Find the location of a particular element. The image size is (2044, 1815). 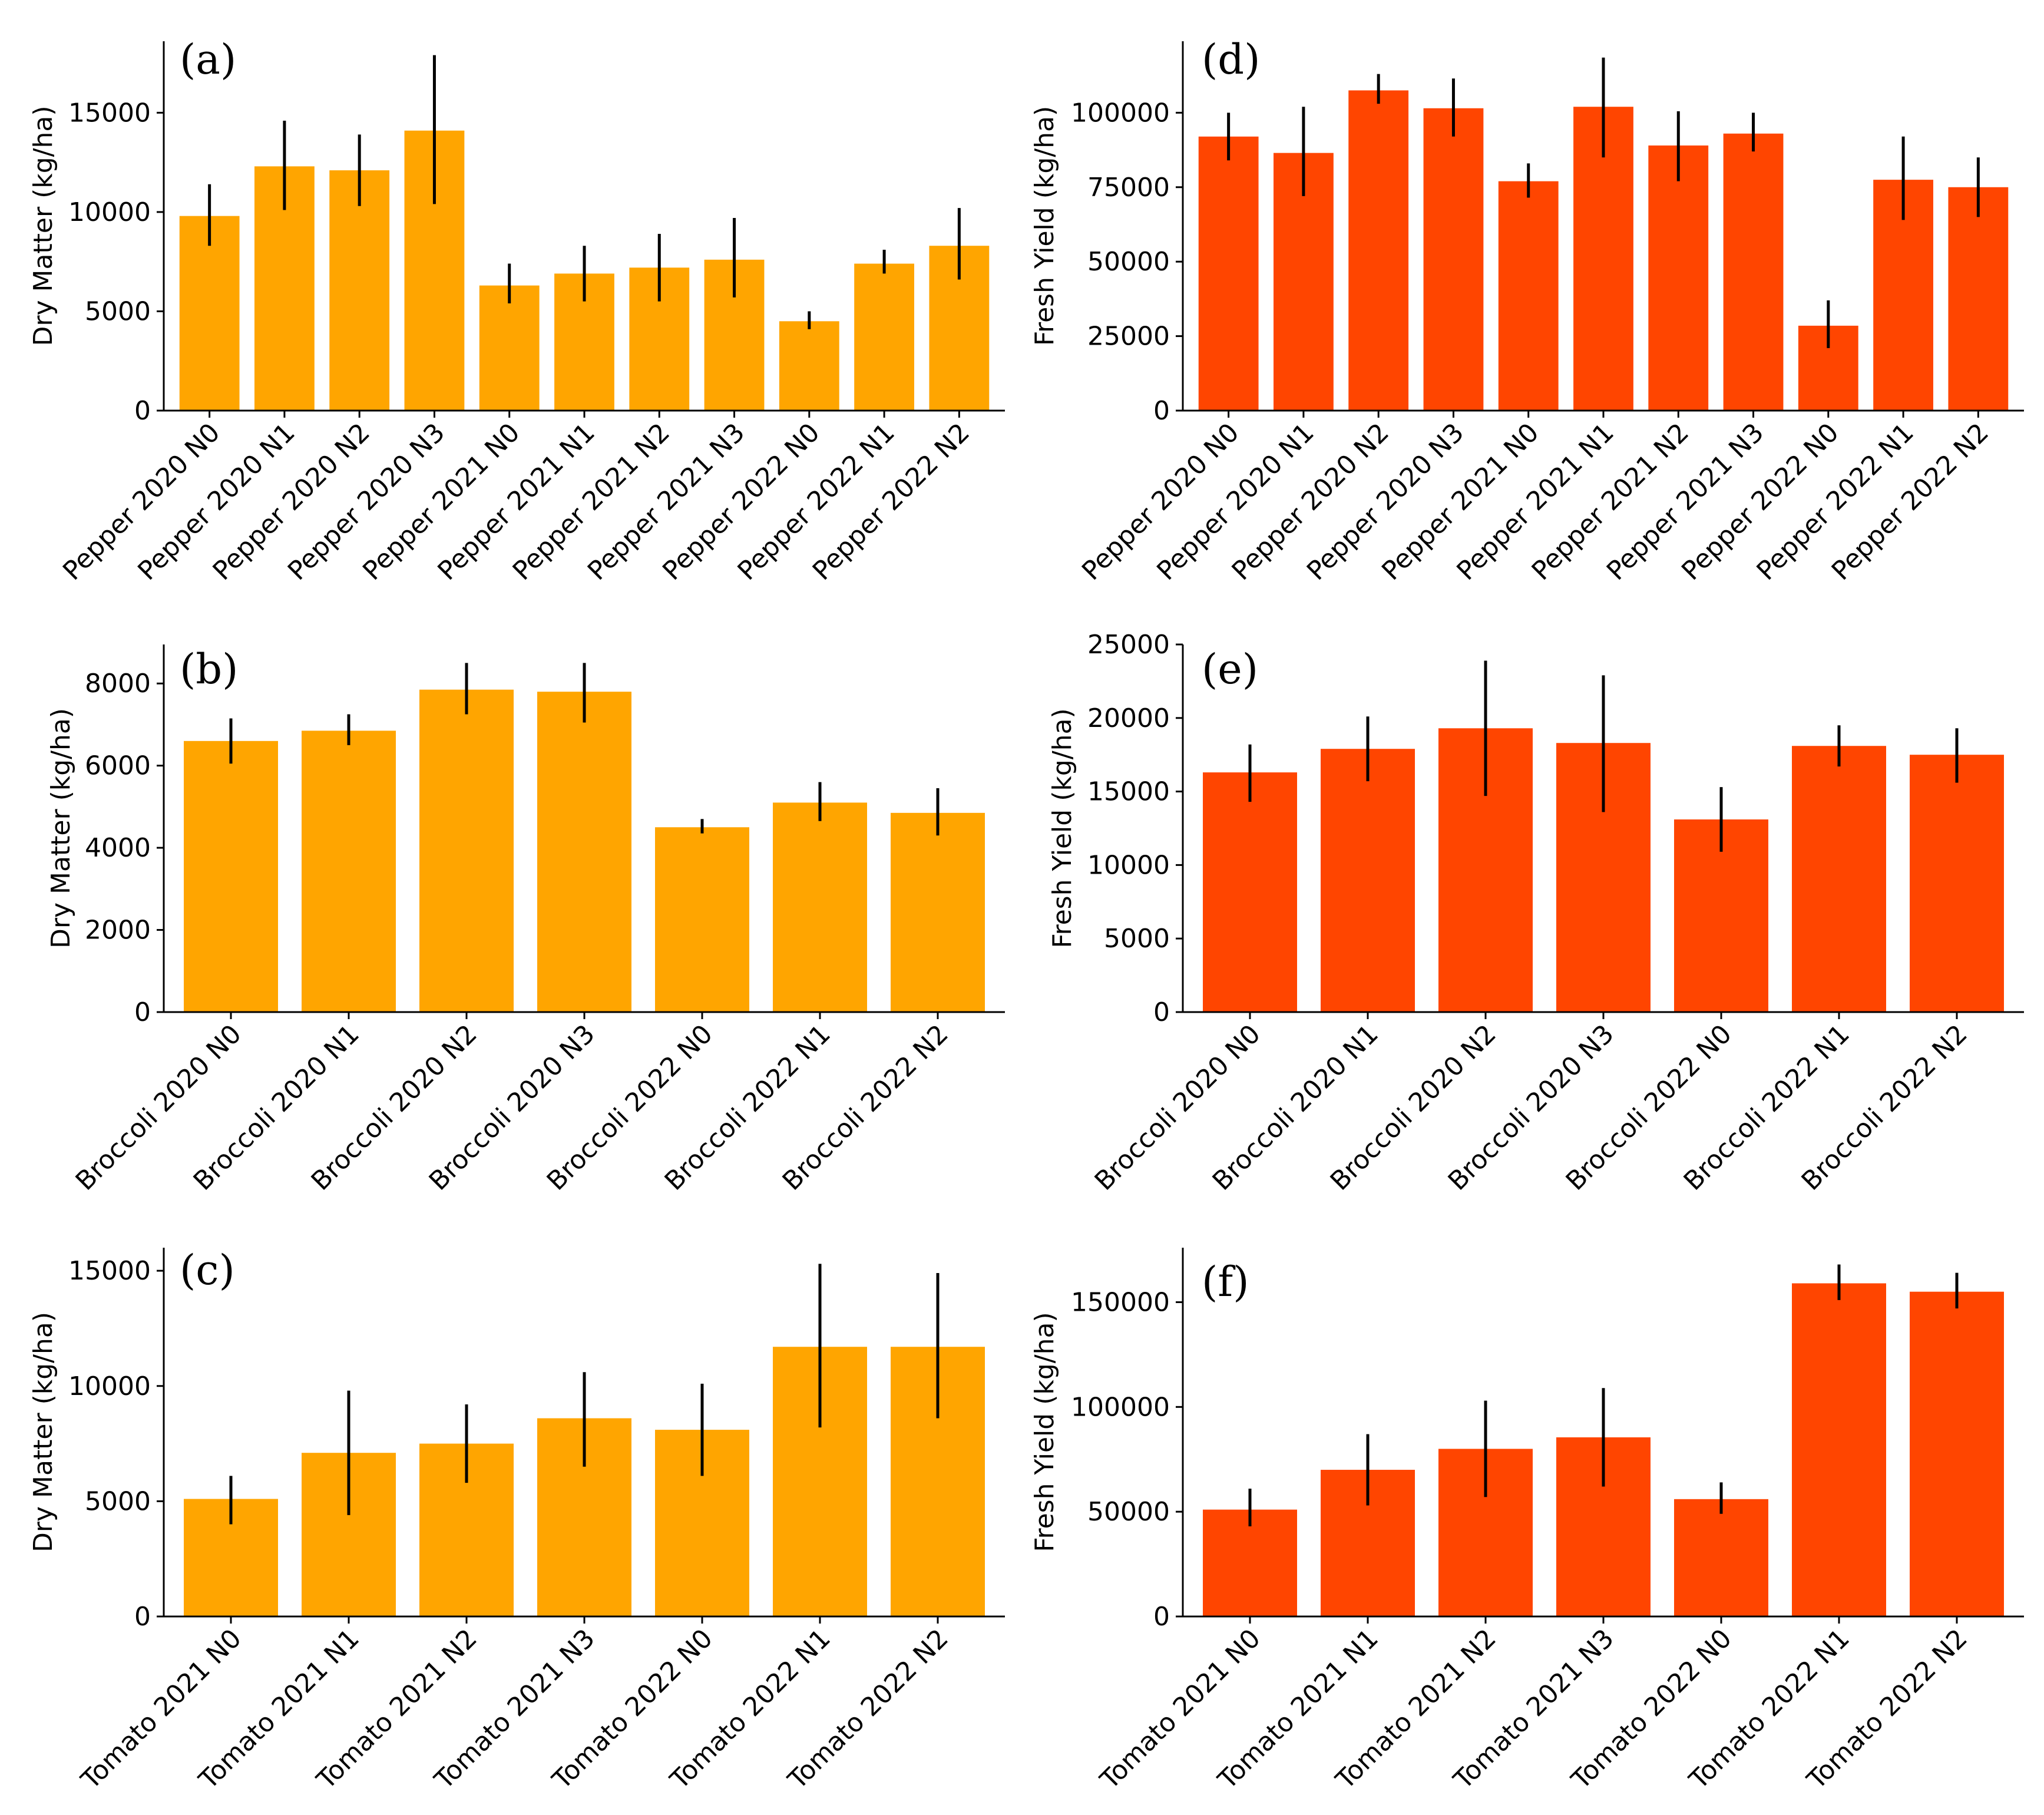

panel-label: (f) is located at coordinates (1225, 1282).